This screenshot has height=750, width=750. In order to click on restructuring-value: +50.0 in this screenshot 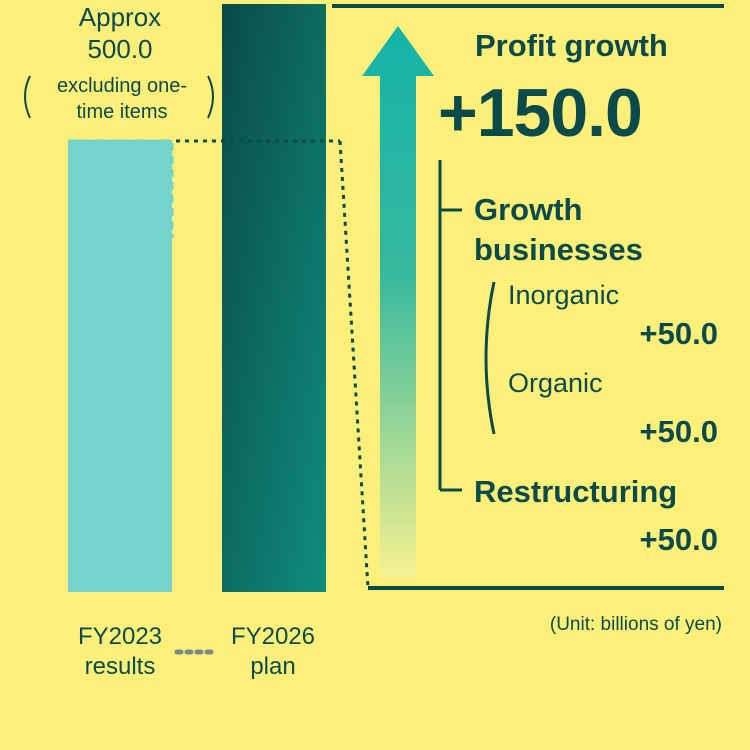, I will do `click(678, 539)`.